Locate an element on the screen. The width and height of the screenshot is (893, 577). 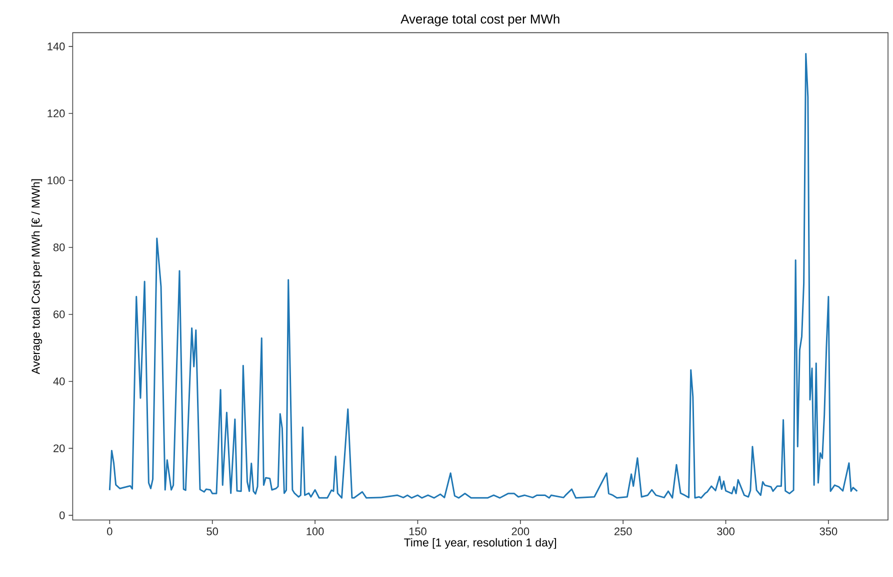
y-tick-label: 60 is located at coordinates (59, 314).